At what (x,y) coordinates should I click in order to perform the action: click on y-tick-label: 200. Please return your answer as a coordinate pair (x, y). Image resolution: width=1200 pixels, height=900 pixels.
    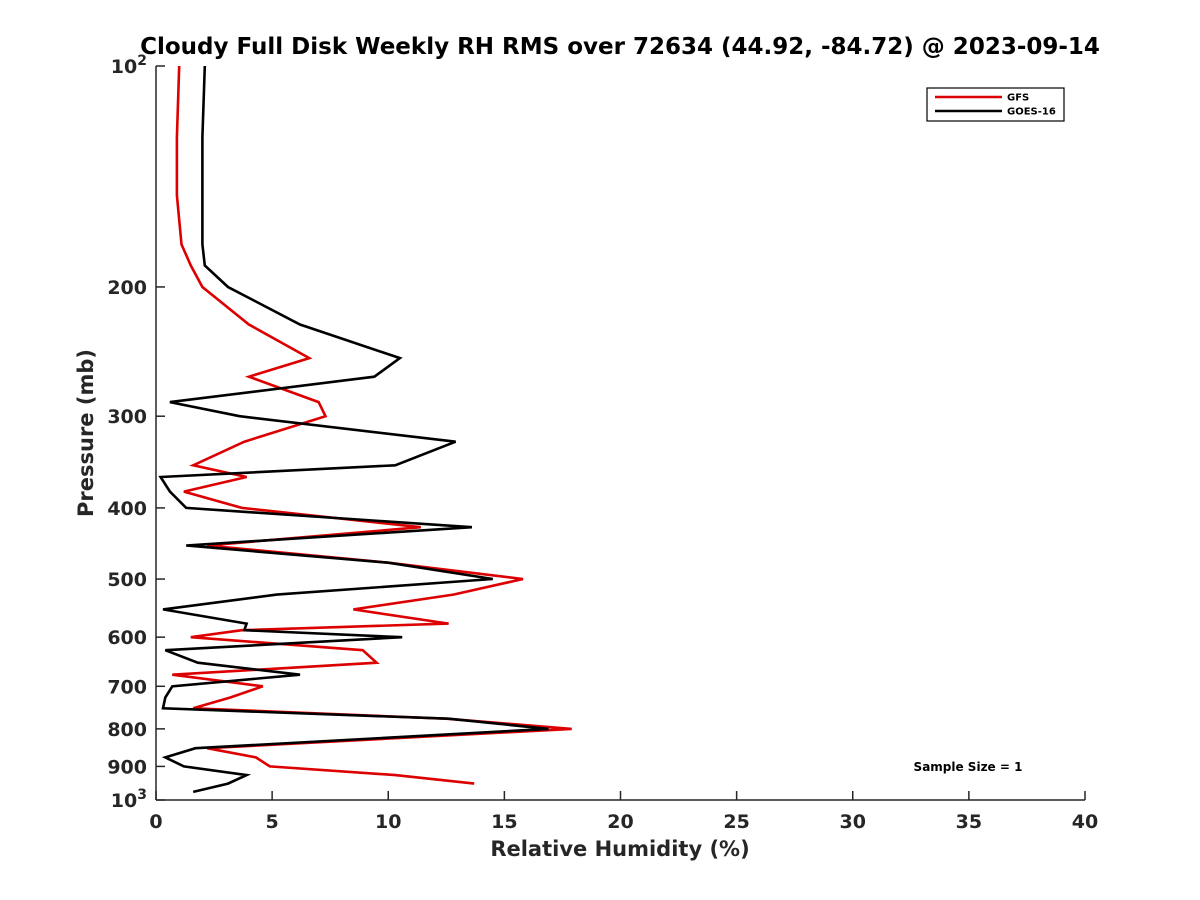
    Looking at the image, I should click on (127, 288).